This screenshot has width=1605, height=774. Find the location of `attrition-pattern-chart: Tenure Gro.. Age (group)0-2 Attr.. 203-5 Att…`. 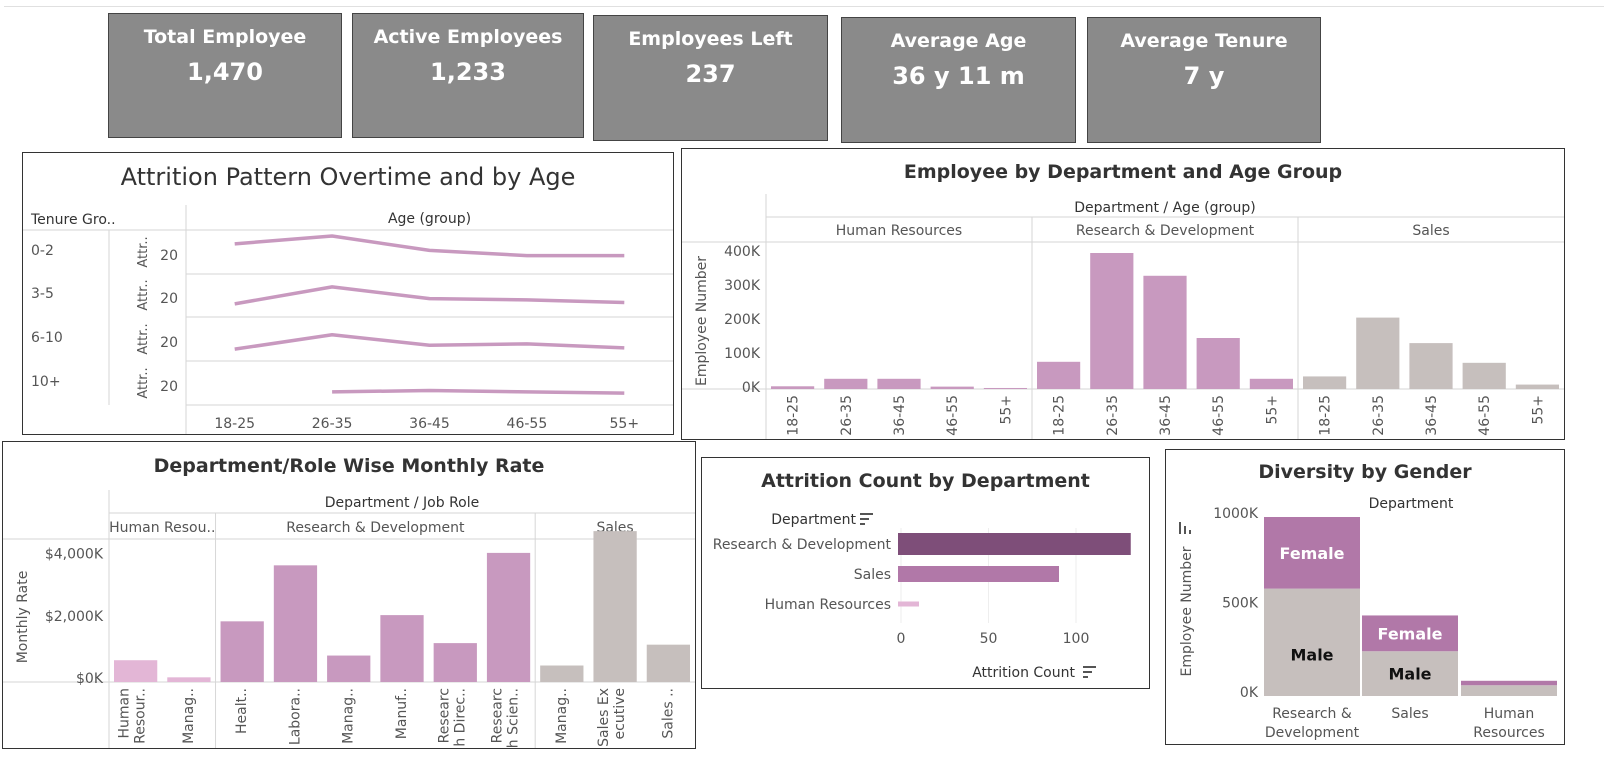

attrition-pattern-chart: Tenure Gro.. Age (group)0-2 Attr.. 203-5 Att… is located at coordinates (348, 294).